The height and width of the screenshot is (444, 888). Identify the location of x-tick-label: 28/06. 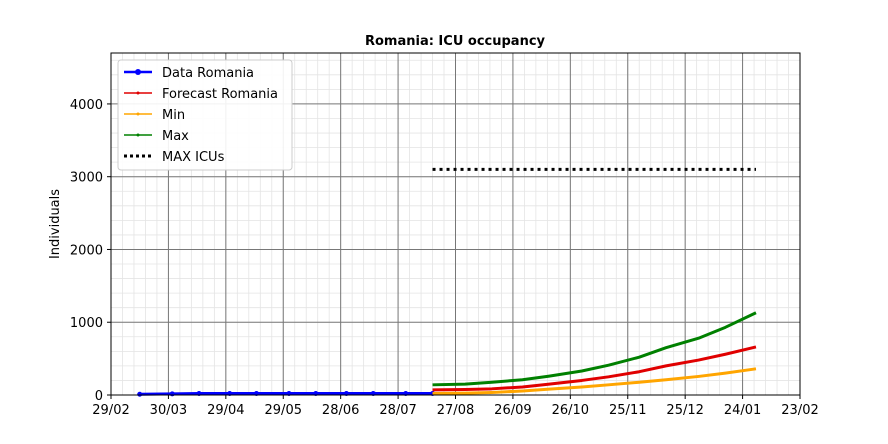
(340, 410).